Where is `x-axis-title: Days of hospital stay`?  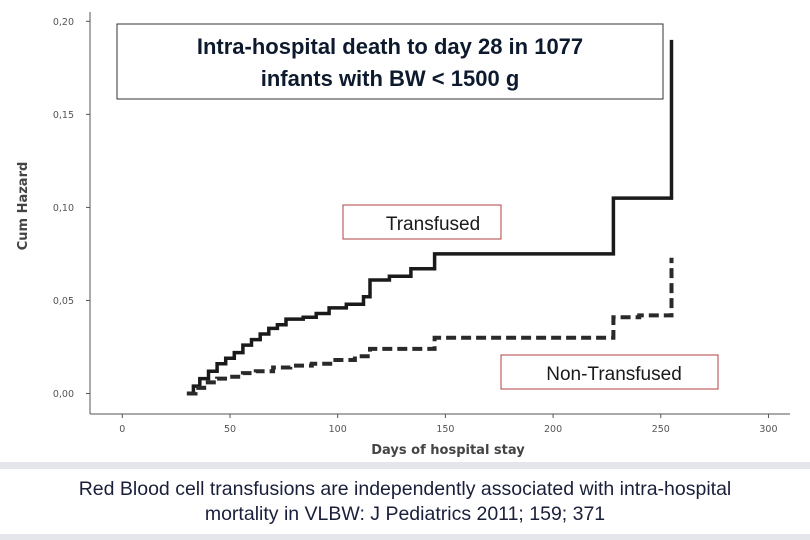 x-axis-title: Days of hospital stay is located at coordinates (448, 450).